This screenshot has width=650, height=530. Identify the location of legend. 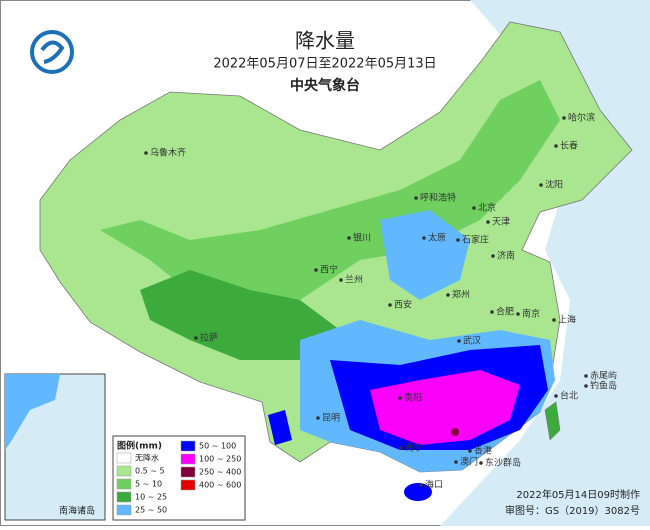
(179, 478).